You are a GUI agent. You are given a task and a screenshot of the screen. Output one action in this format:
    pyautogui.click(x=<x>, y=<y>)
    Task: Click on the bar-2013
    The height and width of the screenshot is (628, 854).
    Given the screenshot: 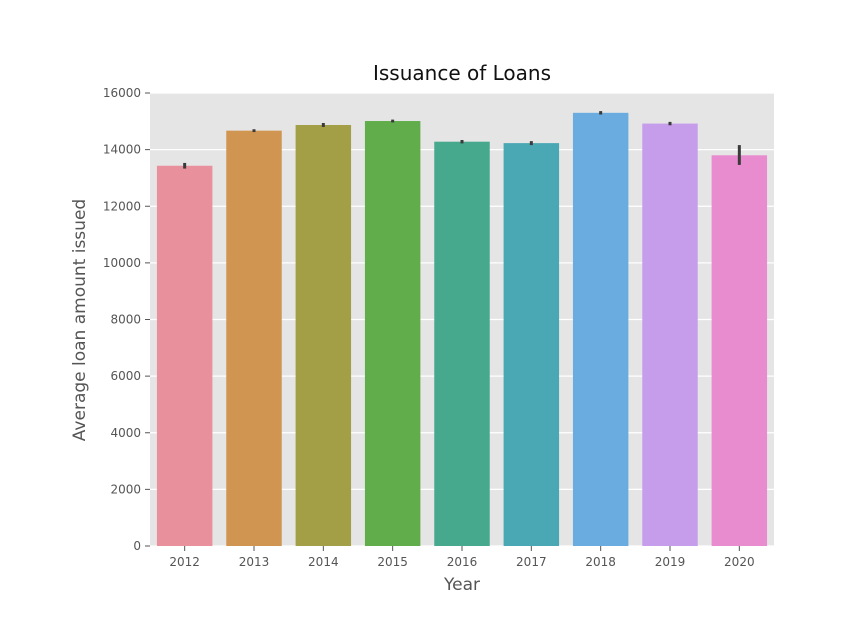 What is the action you would take?
    pyautogui.click(x=254, y=338)
    